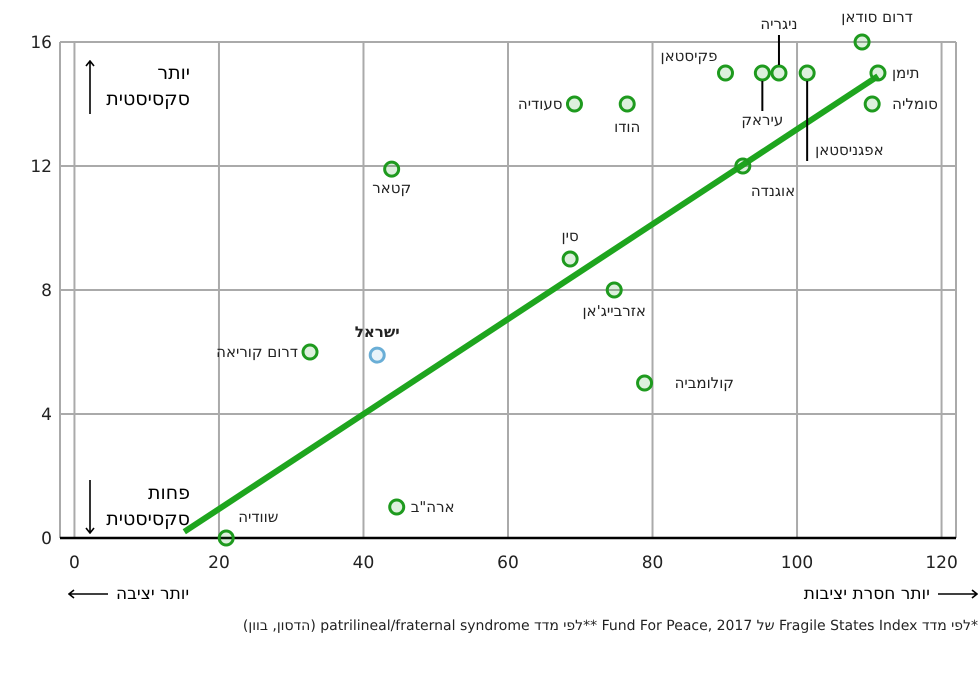 The height and width of the screenshot is (677, 978). I want to click on annotation: ישראל, so click(377, 332).